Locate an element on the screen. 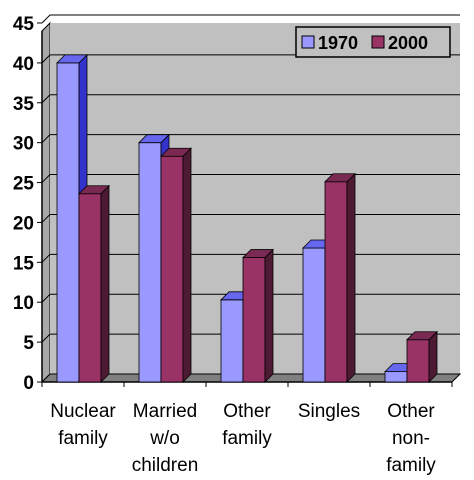 This screenshot has height=480, width=474. category-label-line: Married is located at coordinates (165, 411).